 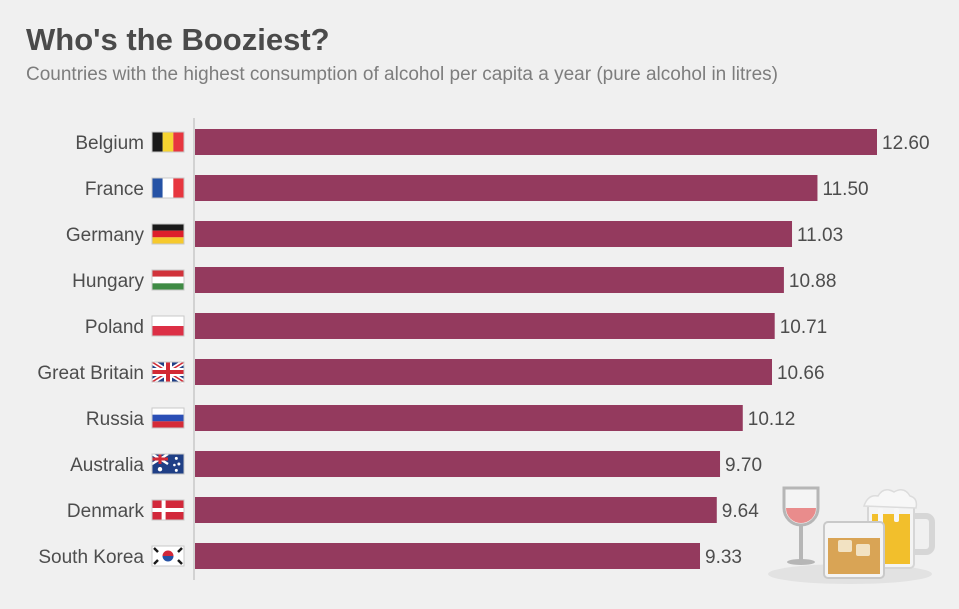 What do you see at coordinates (772, 419) in the screenshot?
I see `value-label-russia: 10.12` at bounding box center [772, 419].